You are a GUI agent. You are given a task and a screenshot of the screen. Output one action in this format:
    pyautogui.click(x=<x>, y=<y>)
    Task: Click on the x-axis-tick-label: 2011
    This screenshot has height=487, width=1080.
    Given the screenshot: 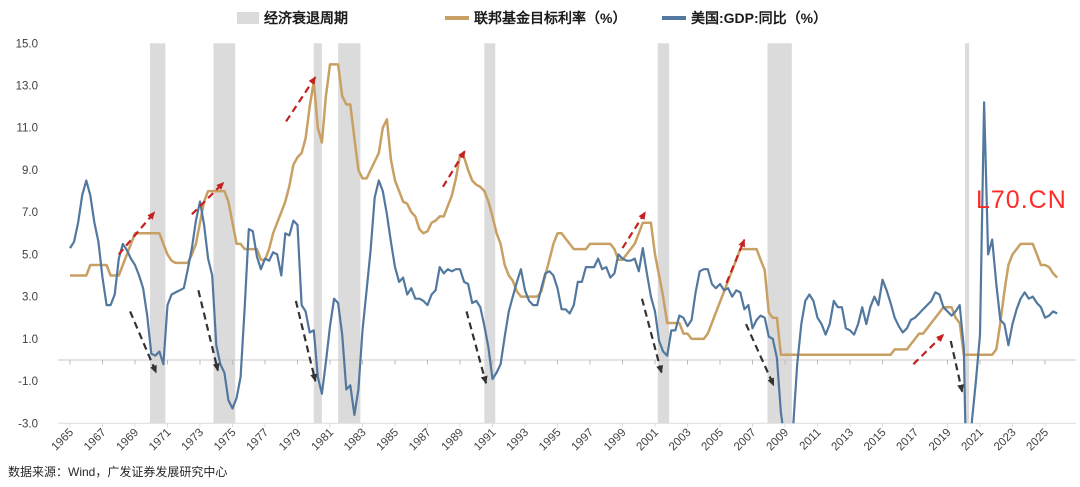 What is the action you would take?
    pyautogui.click(x=811, y=440)
    